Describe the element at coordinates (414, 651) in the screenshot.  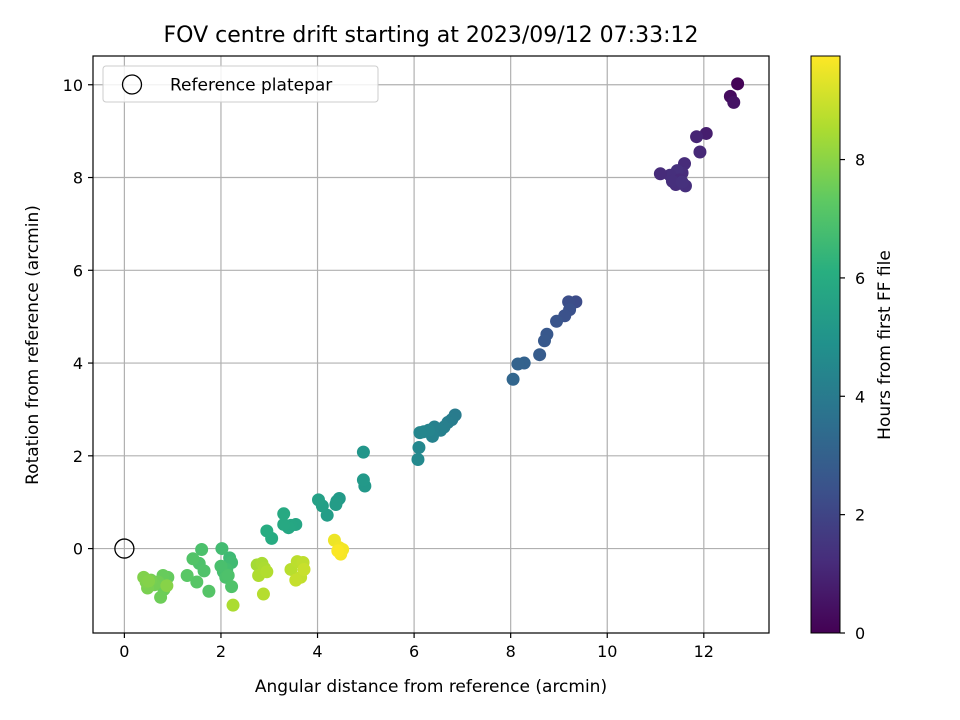
I see `x-tick-label: 6` at that location.